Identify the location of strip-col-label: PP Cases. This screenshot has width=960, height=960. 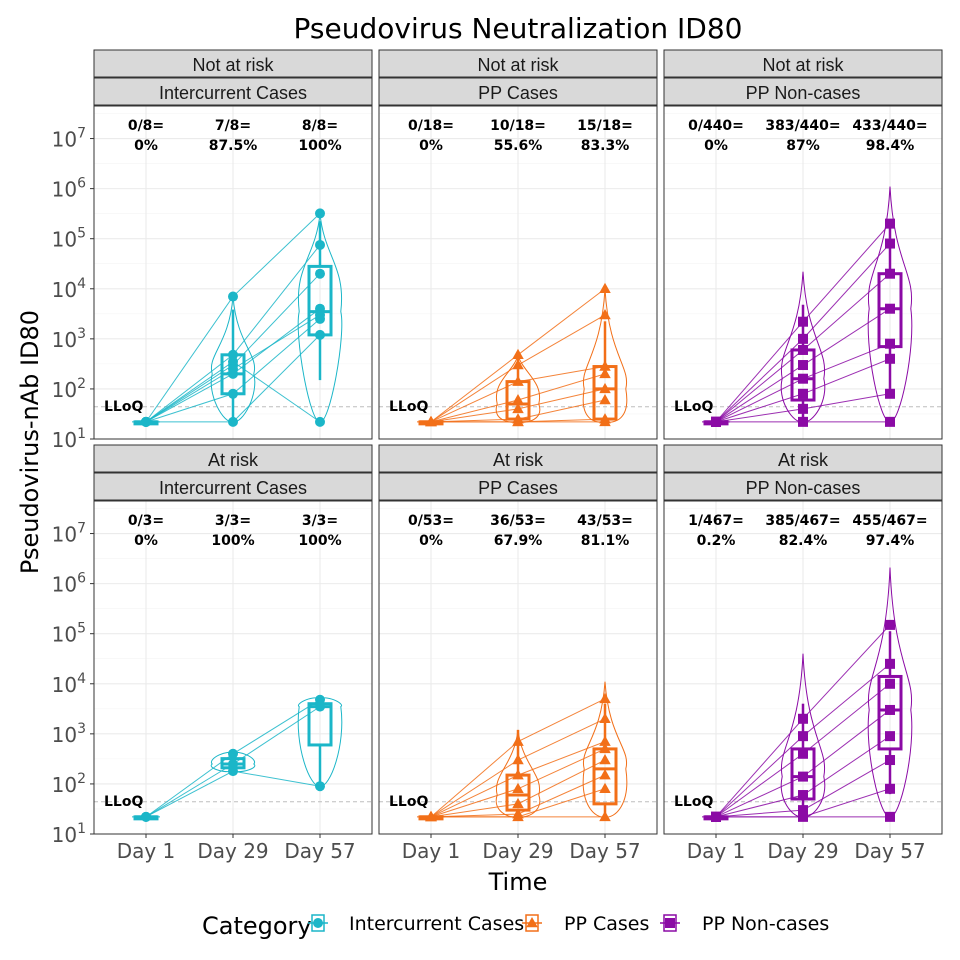
(518, 488).